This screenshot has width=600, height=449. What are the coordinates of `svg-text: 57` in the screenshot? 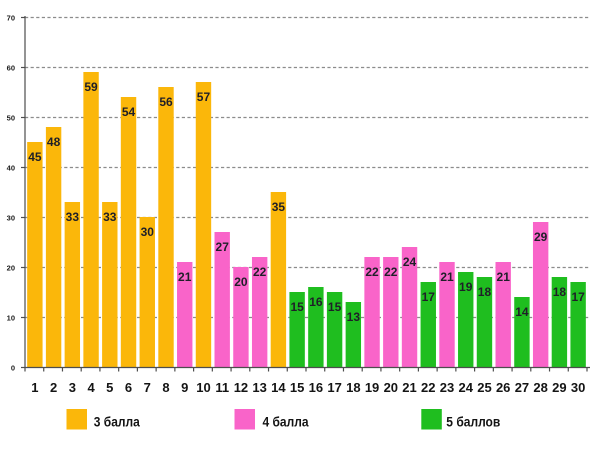 It's located at (204, 97).